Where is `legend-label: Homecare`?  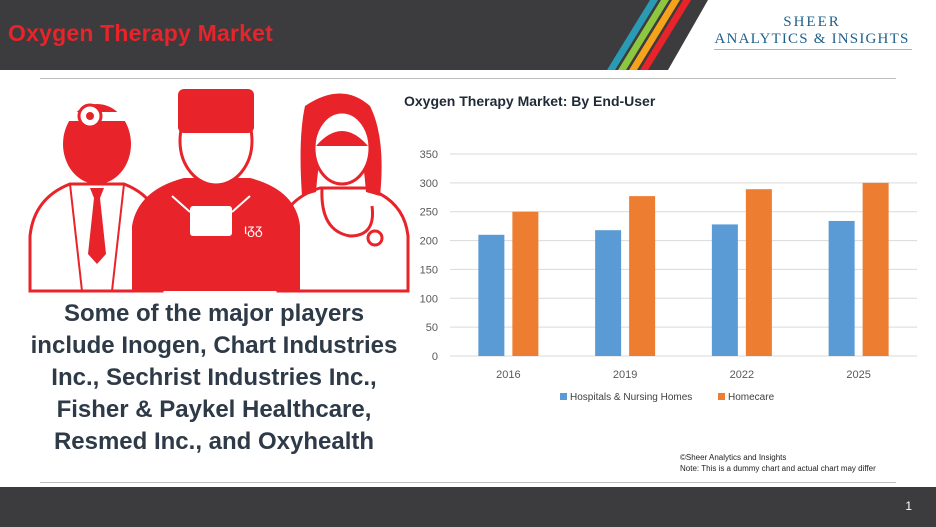
legend-label: Homecare is located at coordinates (751, 397).